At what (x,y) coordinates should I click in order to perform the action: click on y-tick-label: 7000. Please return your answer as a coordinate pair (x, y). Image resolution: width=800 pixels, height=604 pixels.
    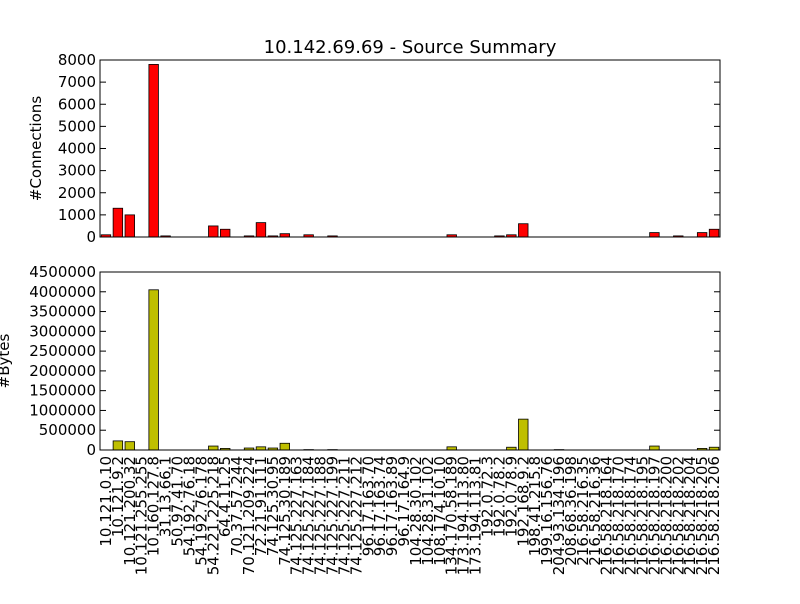
    Looking at the image, I should click on (77, 82).